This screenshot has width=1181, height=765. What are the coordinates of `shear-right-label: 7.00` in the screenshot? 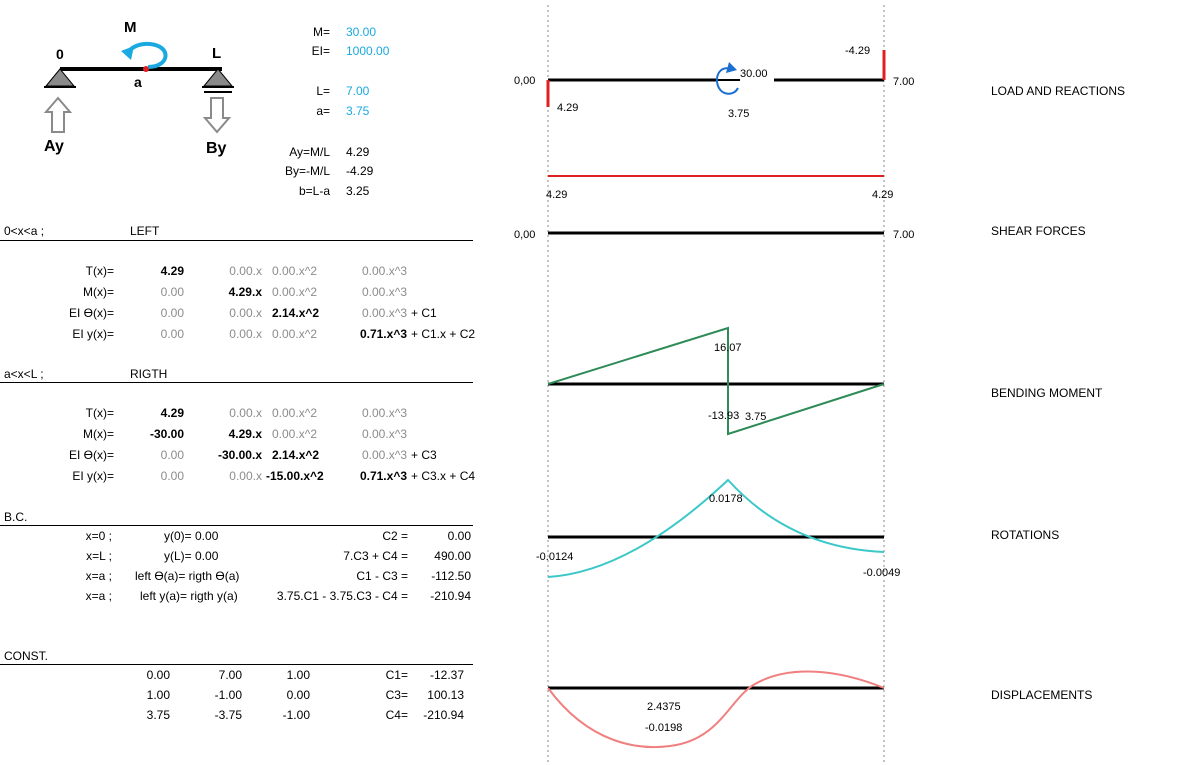 It's located at (904, 235).